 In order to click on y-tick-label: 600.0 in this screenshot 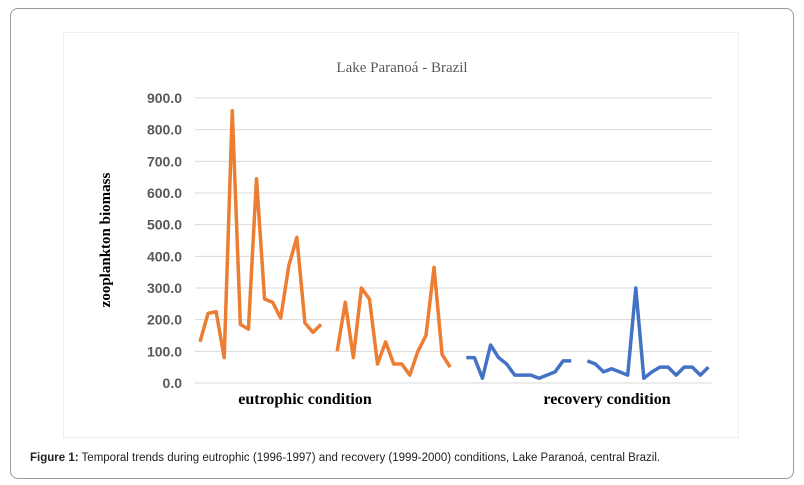, I will do `click(164, 193)`.